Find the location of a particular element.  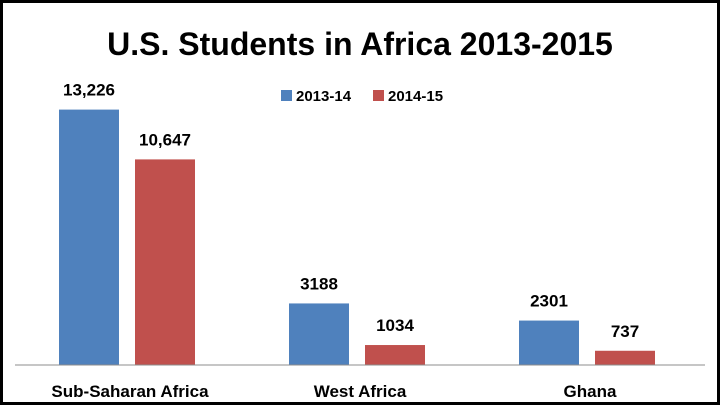

data-label-sub-saharan-africa-2013-14: 13,226 is located at coordinates (89, 90).